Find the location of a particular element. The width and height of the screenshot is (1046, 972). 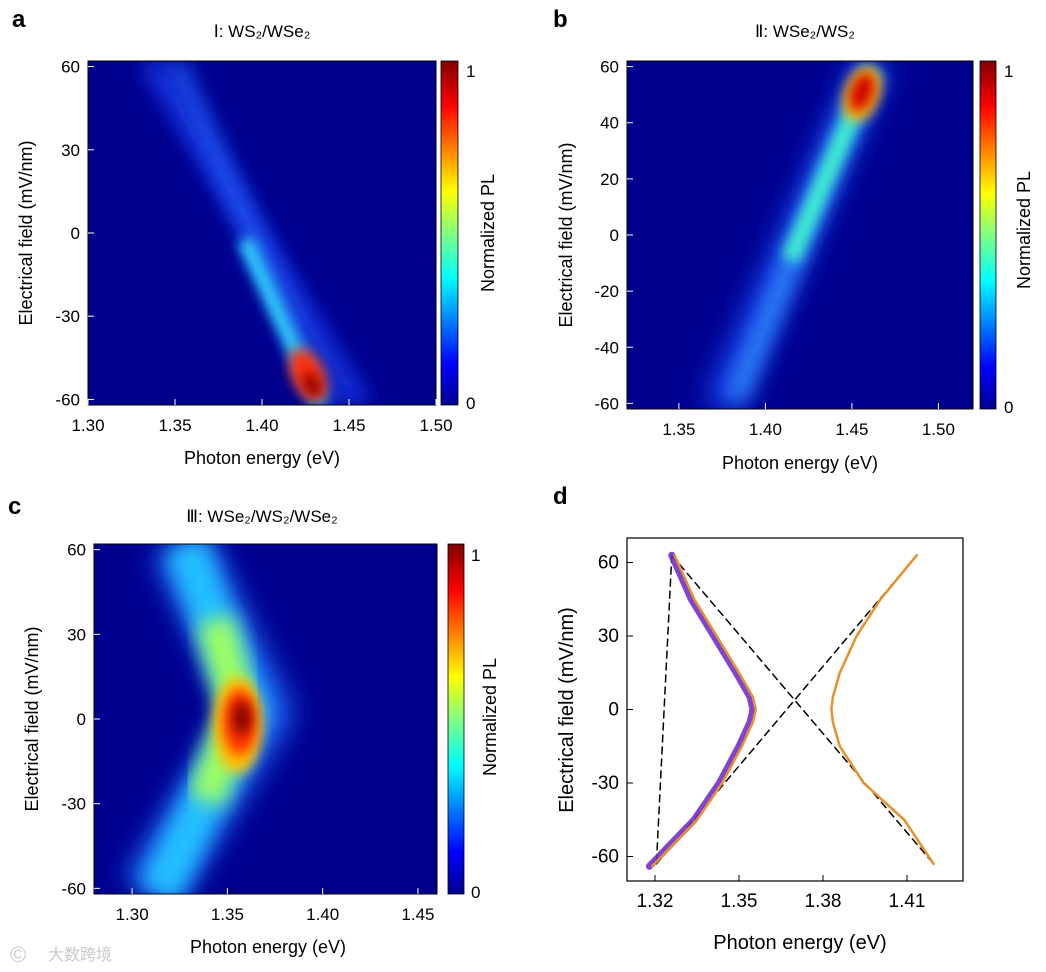

panel-a-xtick-label: 1.35 is located at coordinates (174, 425).